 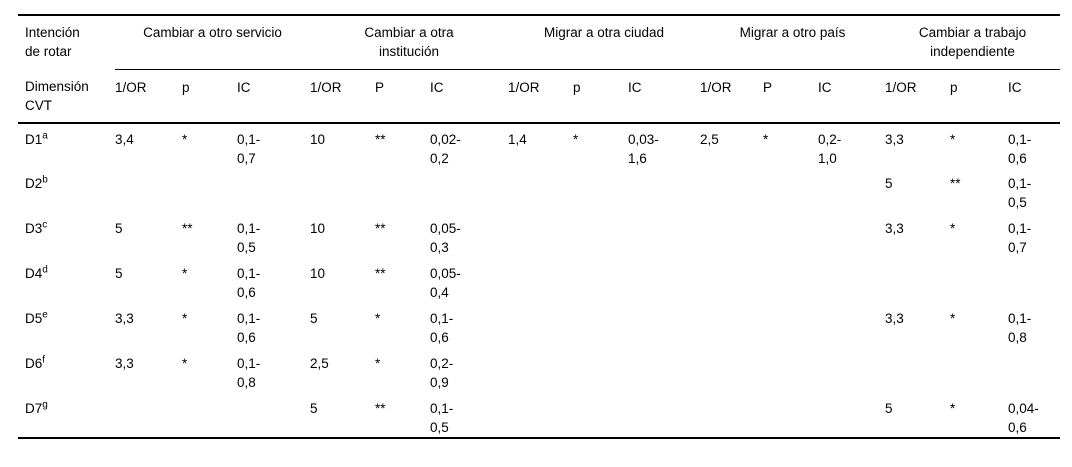 I want to click on group-header-migrar-pais: Migrar a otro país, so click(x=793, y=42).